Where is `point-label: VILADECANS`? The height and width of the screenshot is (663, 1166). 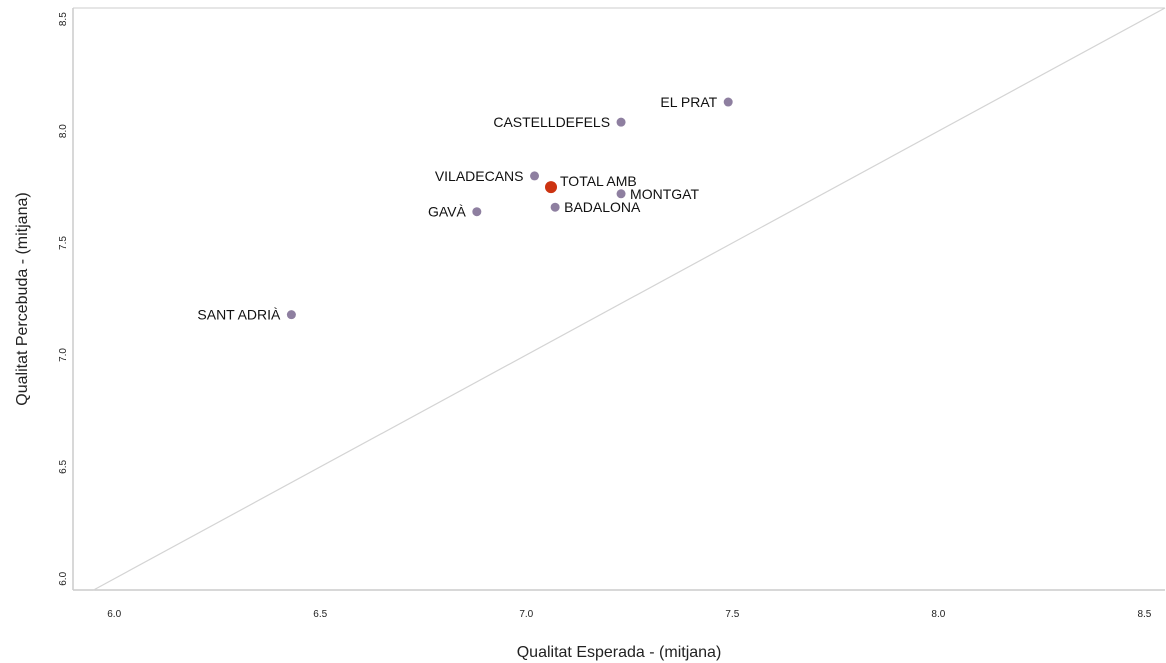
point-label: VILADECANS is located at coordinates (479, 176).